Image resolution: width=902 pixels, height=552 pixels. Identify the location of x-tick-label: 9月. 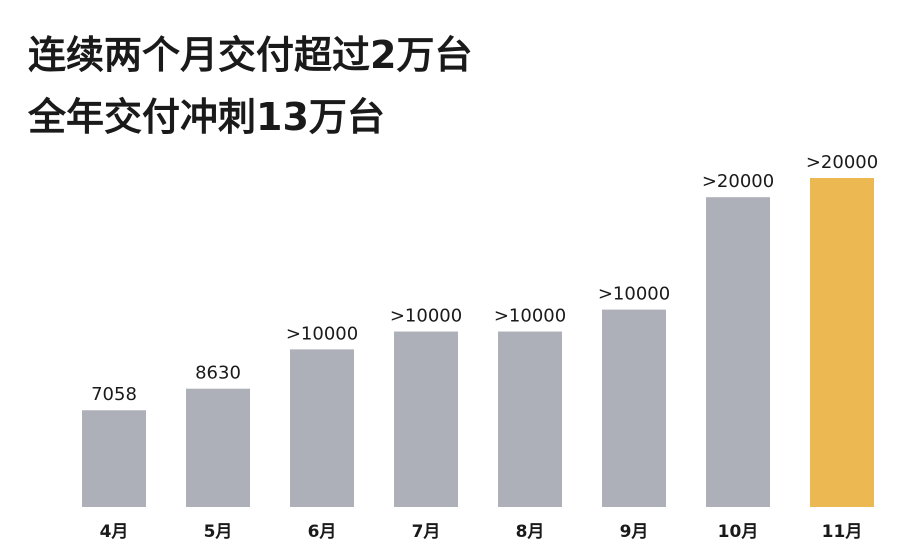
(634, 532).